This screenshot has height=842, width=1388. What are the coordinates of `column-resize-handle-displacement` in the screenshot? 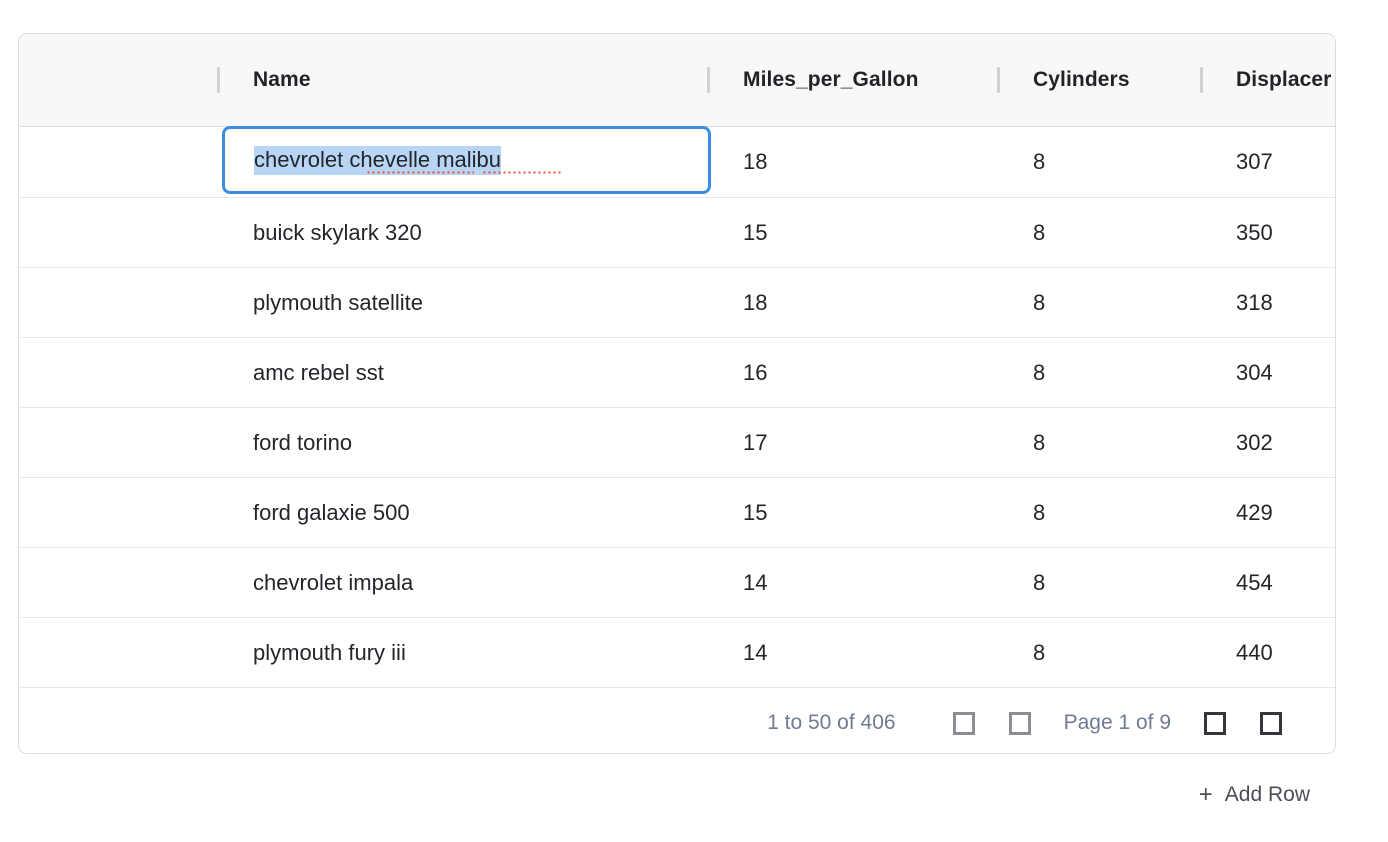 It's located at (1201, 80).